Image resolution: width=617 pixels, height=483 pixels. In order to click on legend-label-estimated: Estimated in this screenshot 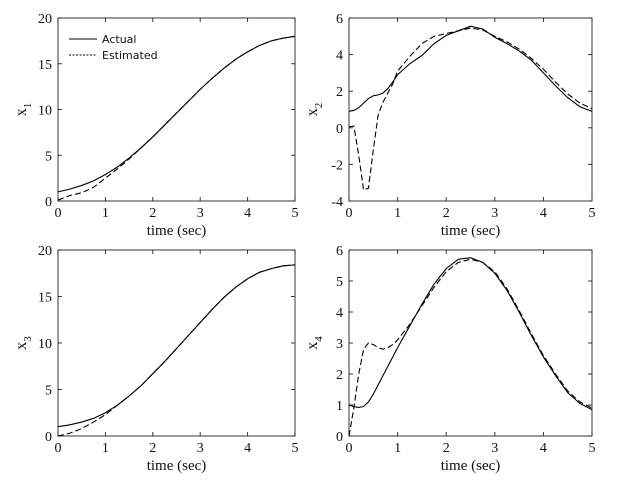, I will do `click(130, 55)`.